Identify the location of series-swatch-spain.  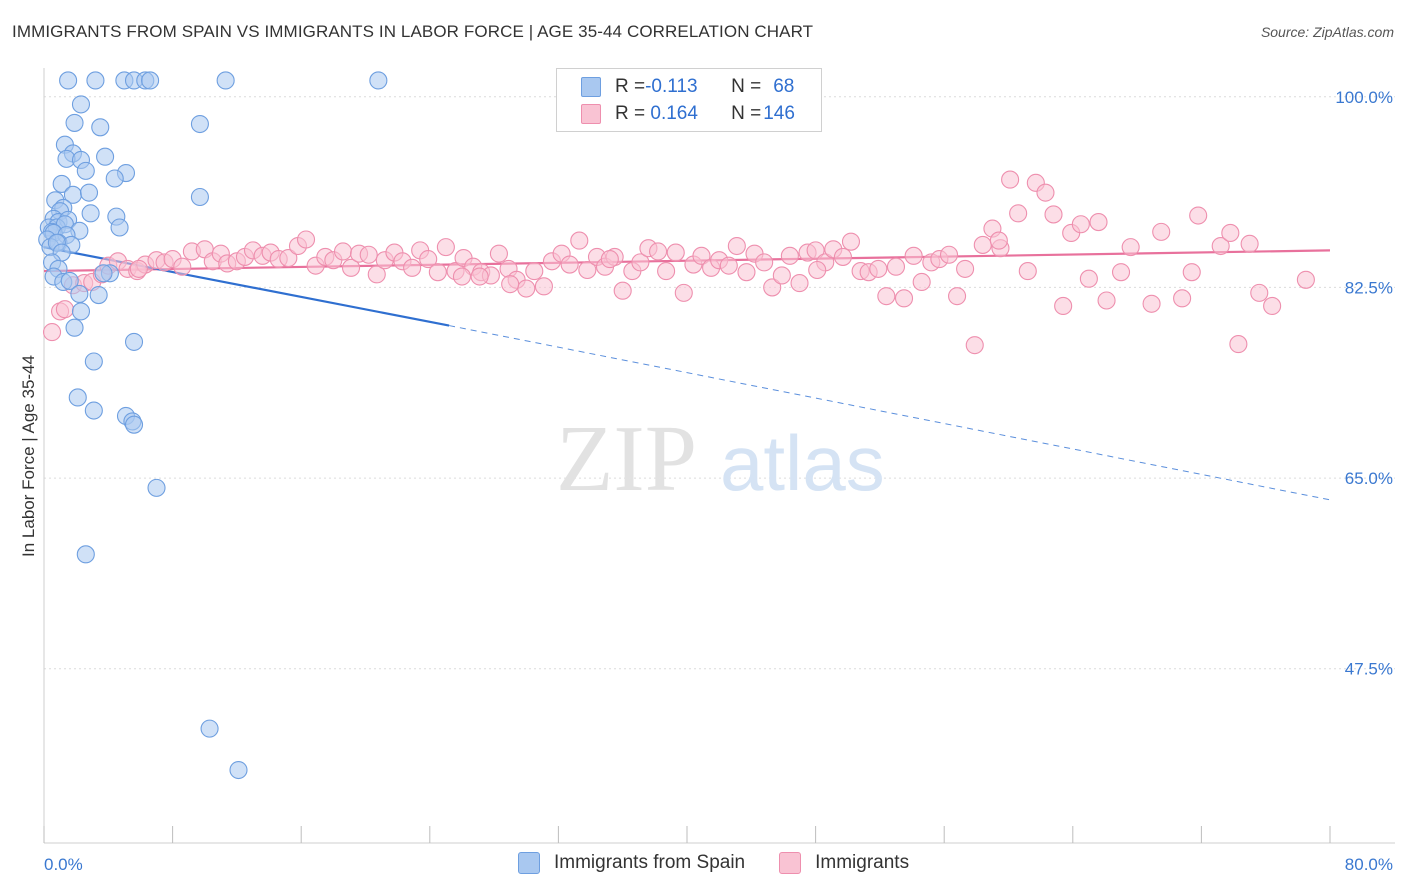
(529, 863).